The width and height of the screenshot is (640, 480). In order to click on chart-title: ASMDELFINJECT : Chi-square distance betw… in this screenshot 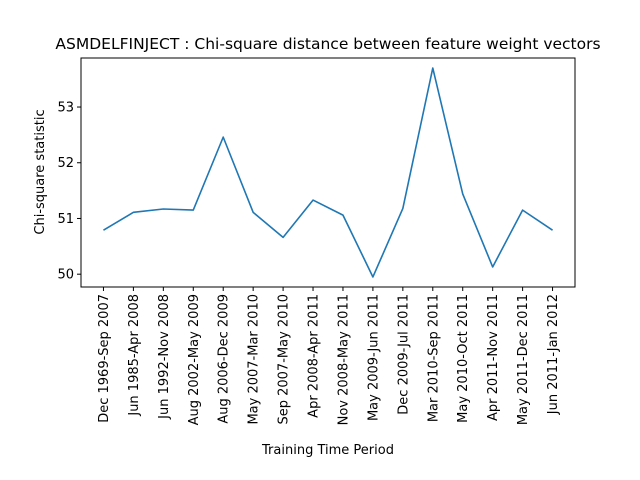, I will do `click(327, 44)`.